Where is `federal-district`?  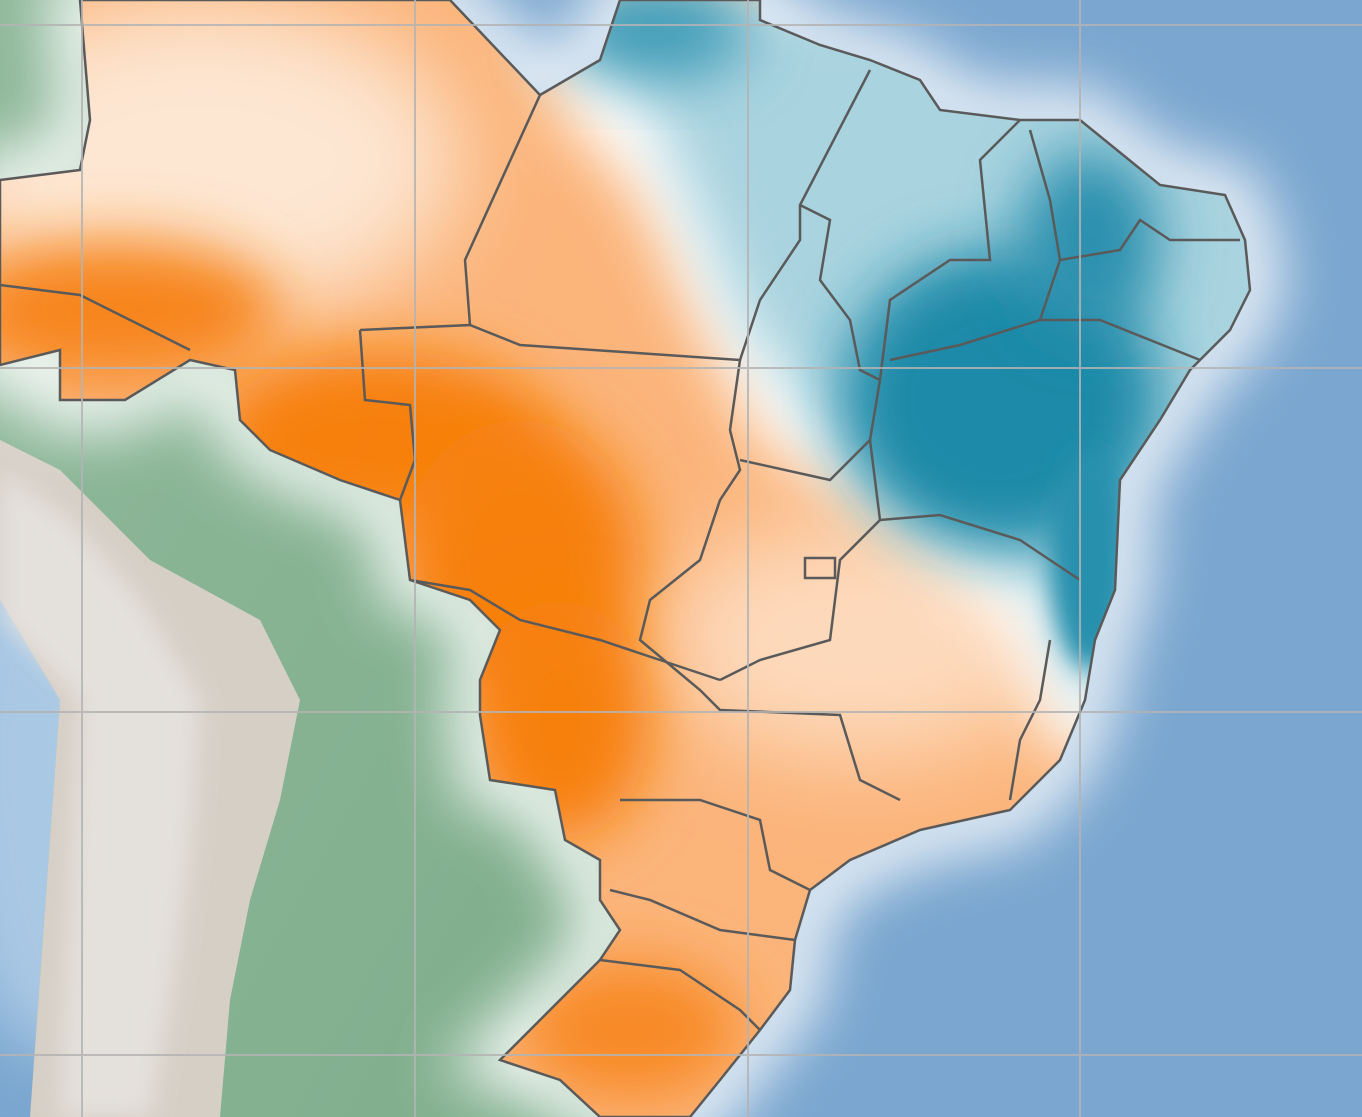
federal-district is located at coordinates (820, 568).